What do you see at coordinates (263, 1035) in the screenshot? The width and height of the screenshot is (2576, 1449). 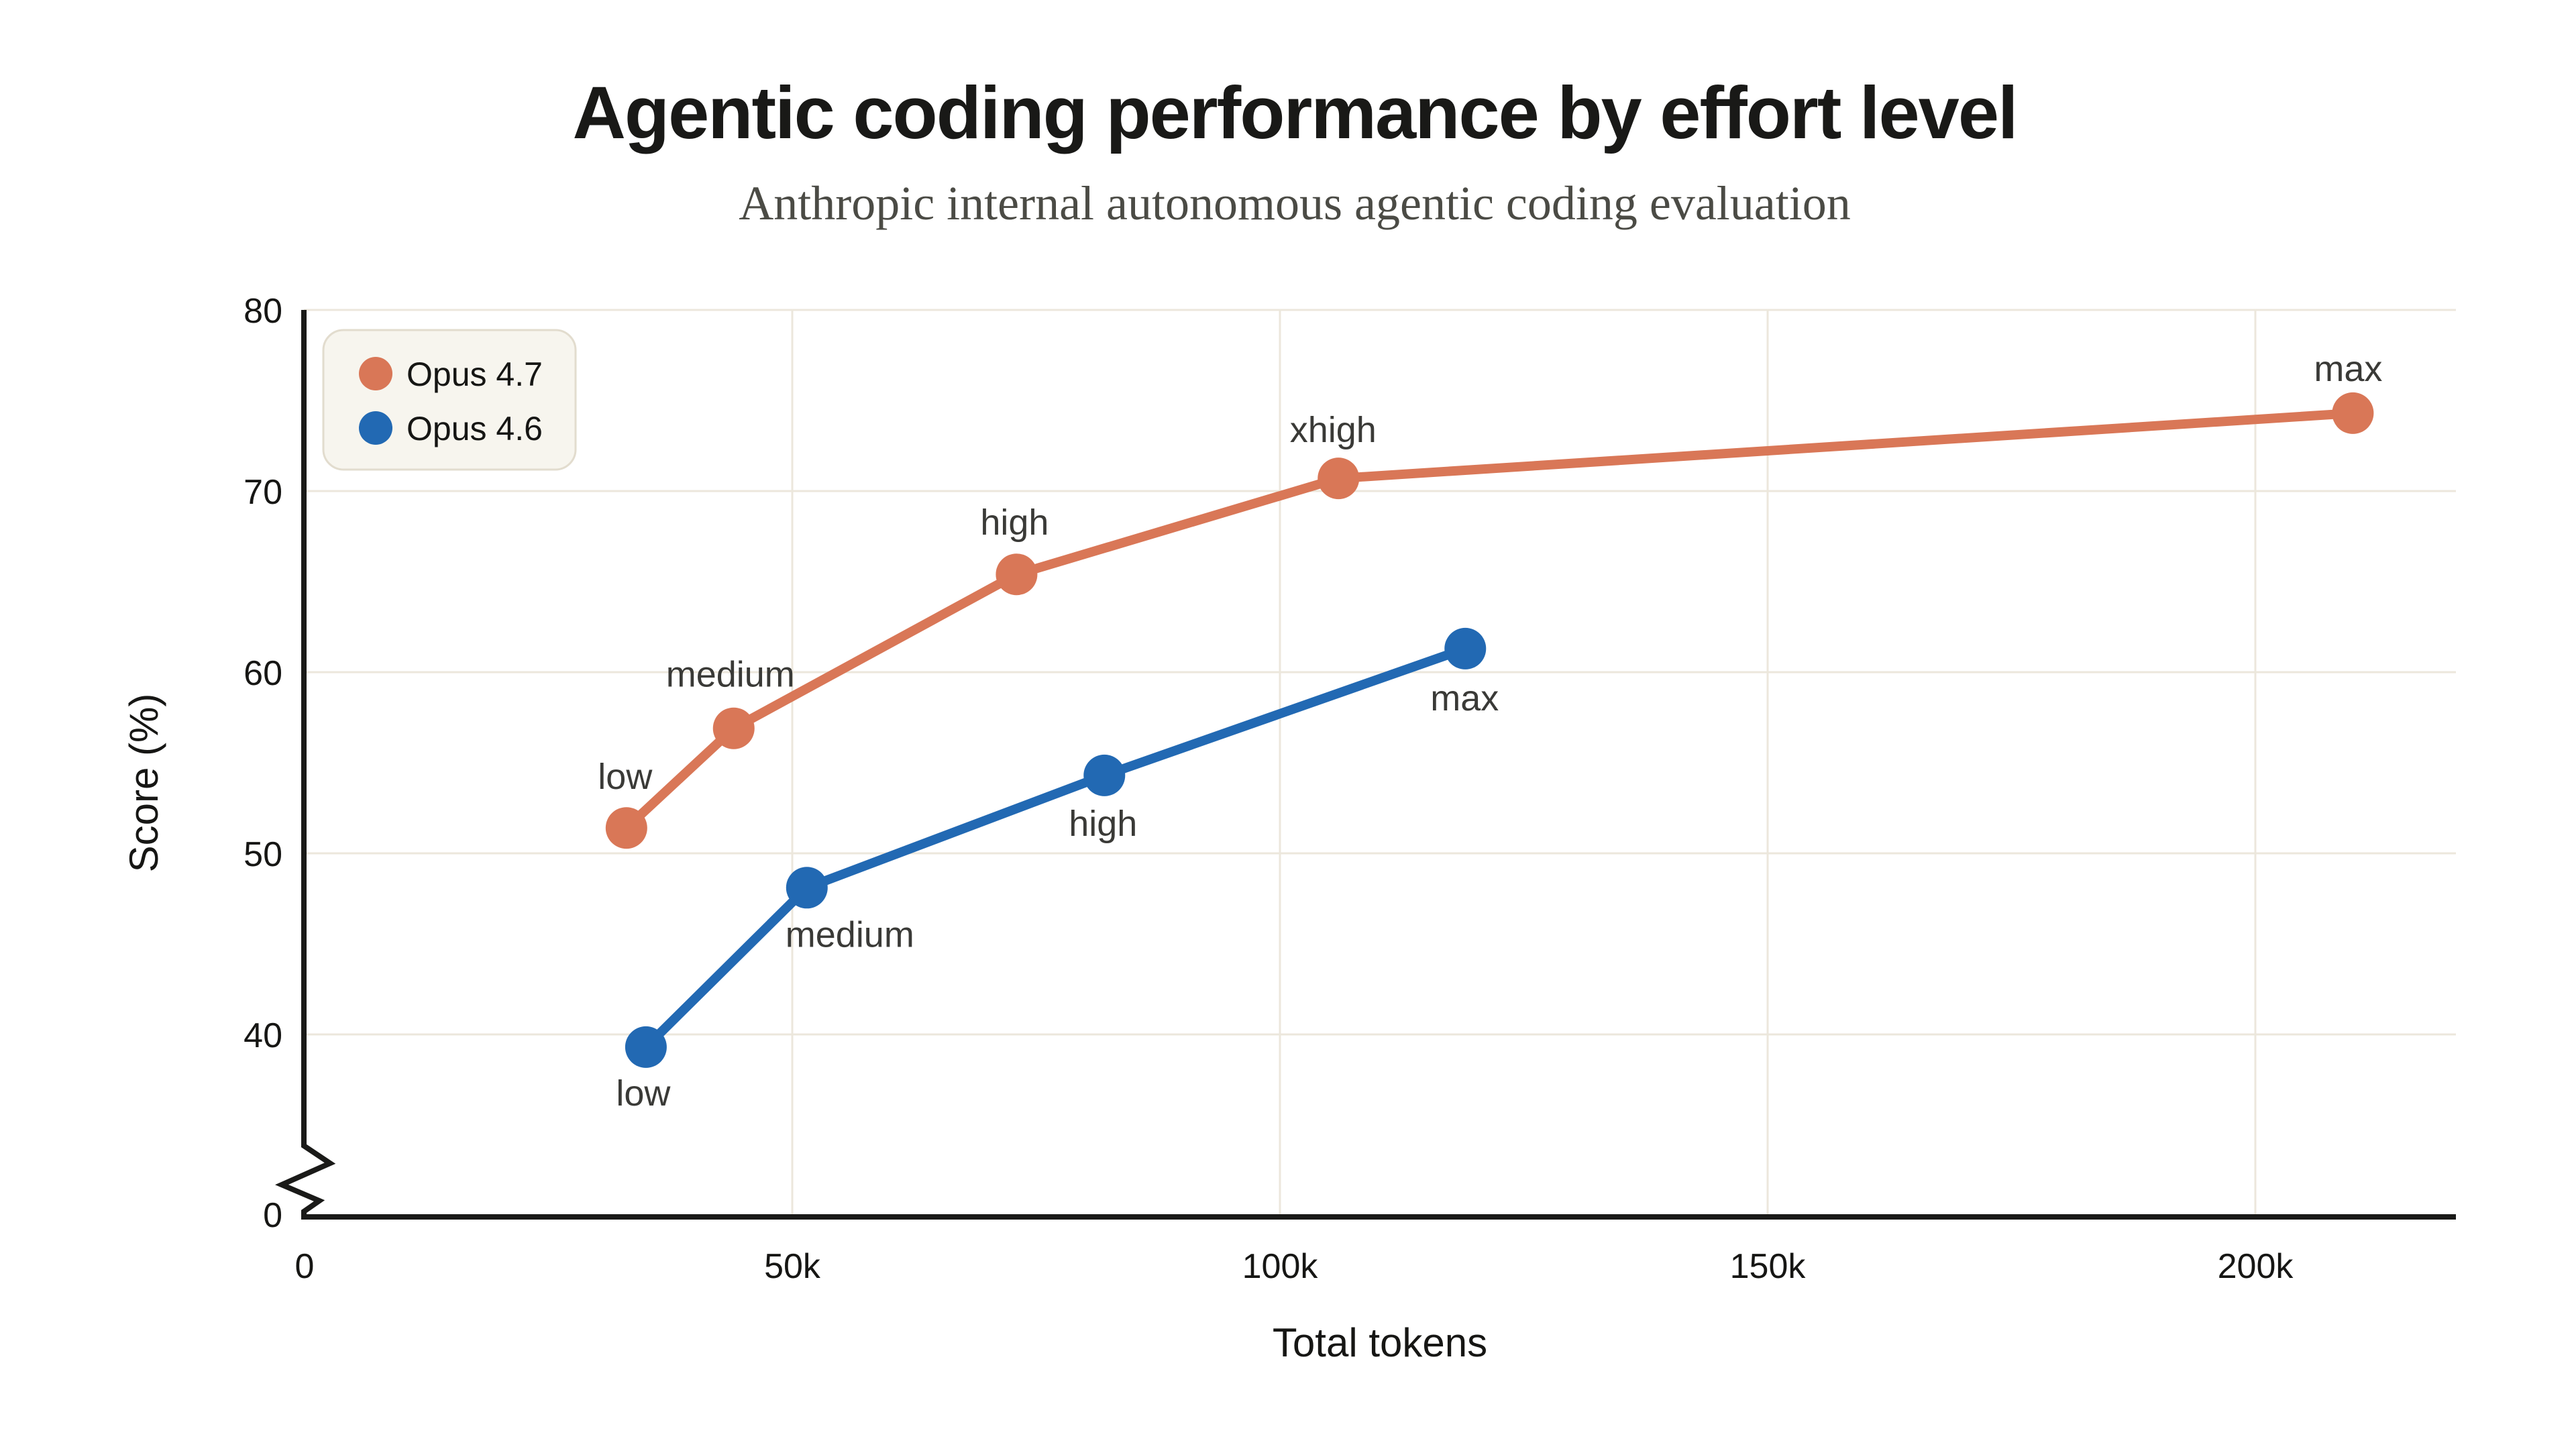 I see `y-tick-40: 40` at bounding box center [263, 1035].